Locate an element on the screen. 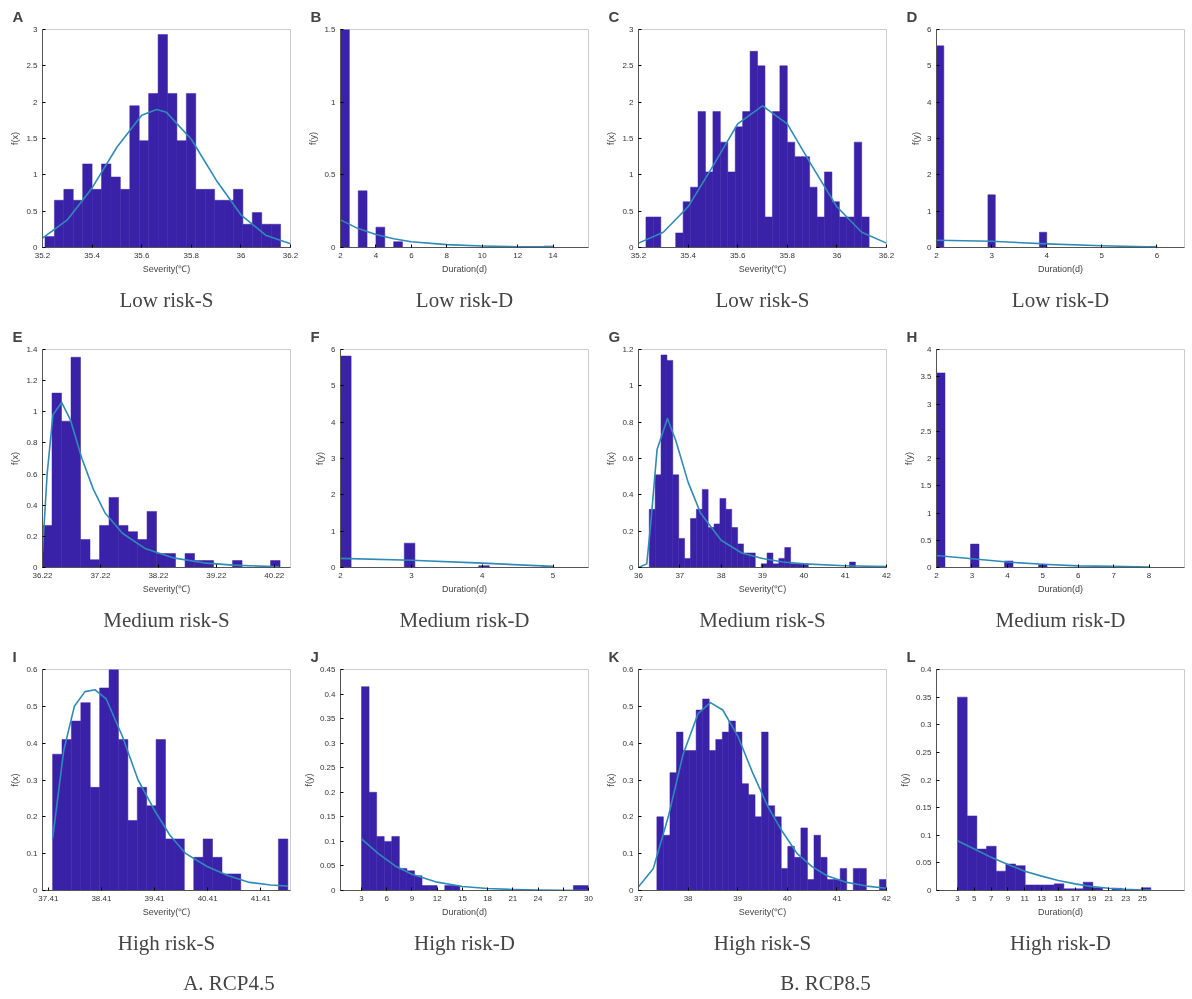 Image resolution: width=1192 pixels, height=999 pixels. y-tick-label: 3.5 is located at coordinates (926, 377).